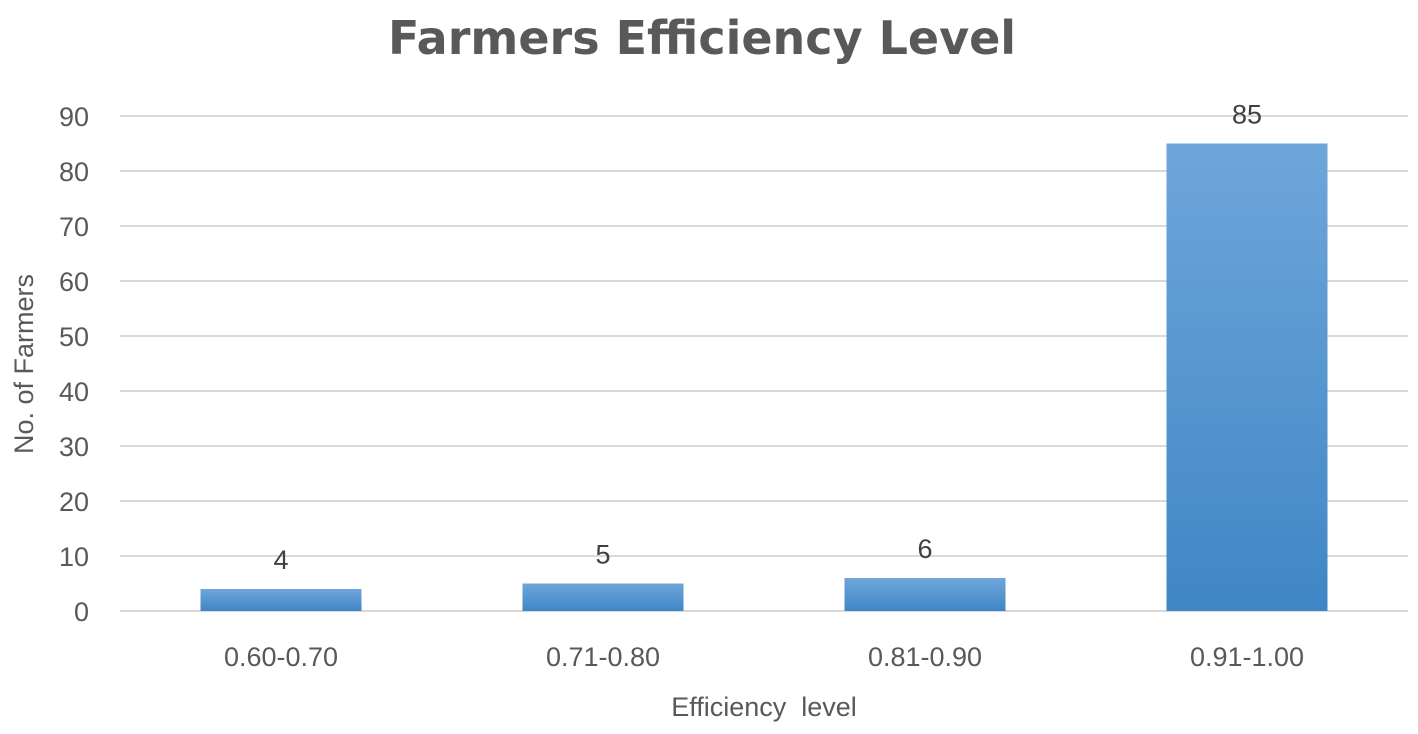 The width and height of the screenshot is (1418, 734). I want to click on y-tick-label: 60, so click(74, 282).